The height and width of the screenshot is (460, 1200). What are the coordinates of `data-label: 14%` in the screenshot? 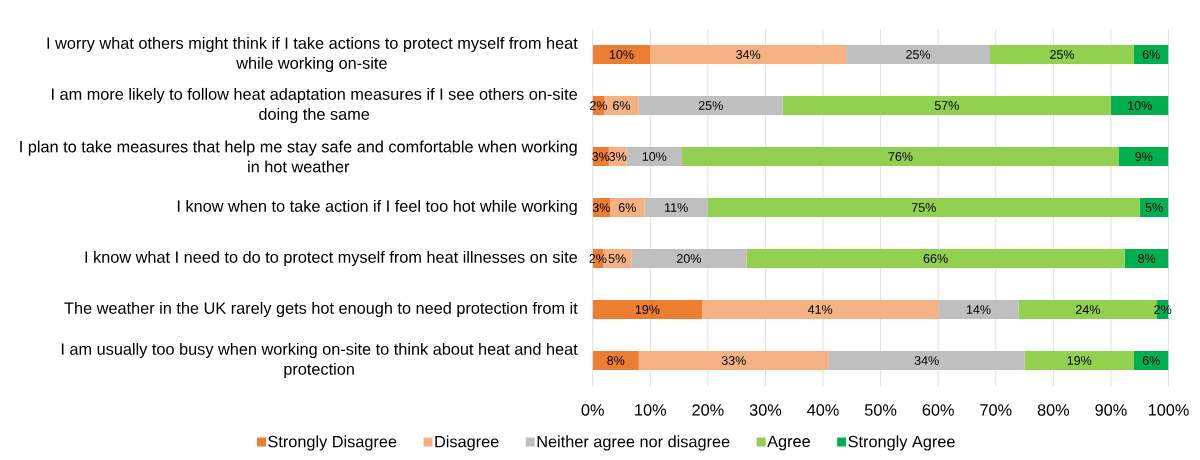 It's located at (978, 309).